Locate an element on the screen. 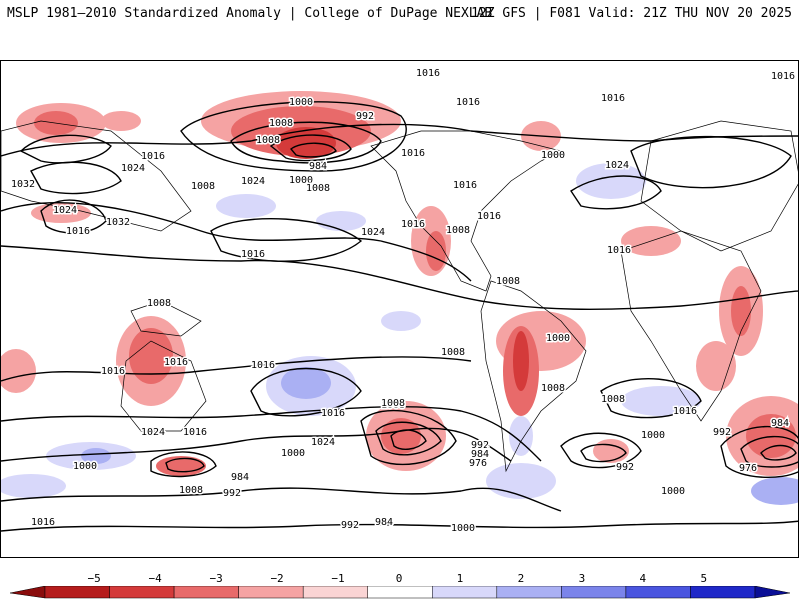 The width and height of the screenshot is (800, 600). colorbar-tick-label: −1 is located at coordinates (338, 578).